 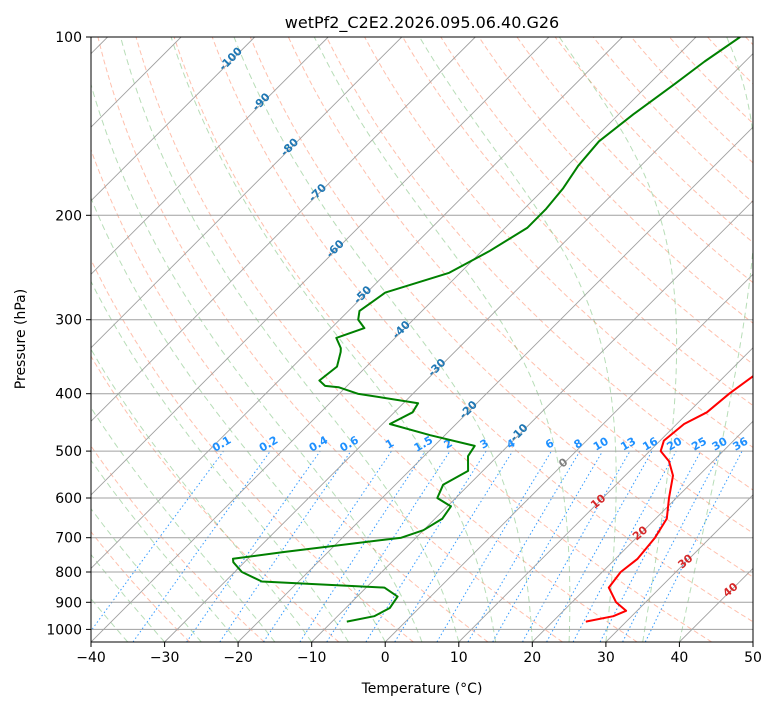 What do you see at coordinates (68, 321) in the screenshot?
I see `y-tick-label: 300` at bounding box center [68, 321].